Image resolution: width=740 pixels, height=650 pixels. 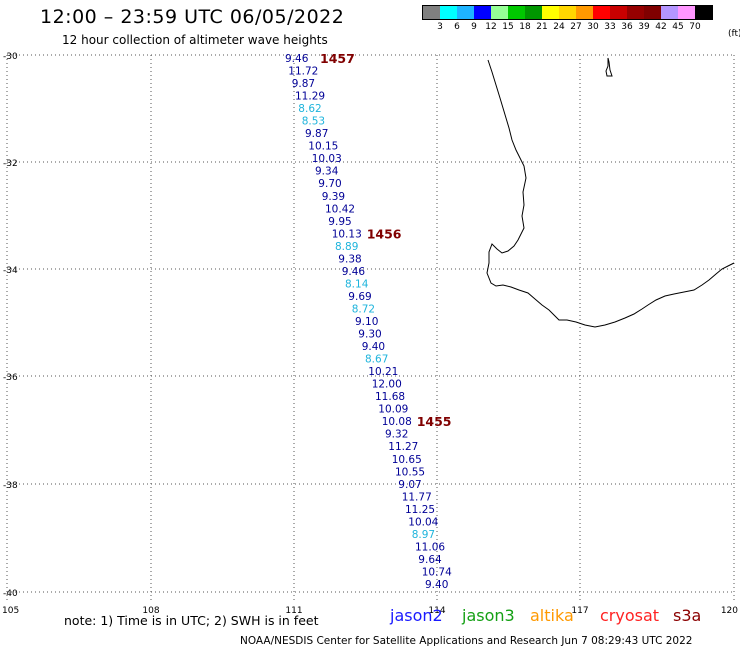 I want to click on latitude-label: -32, so click(x=10, y=164).